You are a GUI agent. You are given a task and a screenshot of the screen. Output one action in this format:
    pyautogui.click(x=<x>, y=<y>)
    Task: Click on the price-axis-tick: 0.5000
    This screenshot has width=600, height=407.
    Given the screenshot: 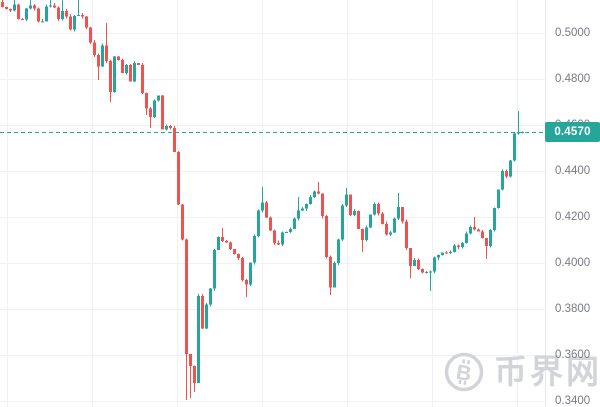 What is the action you would take?
    pyautogui.click(x=573, y=33)
    